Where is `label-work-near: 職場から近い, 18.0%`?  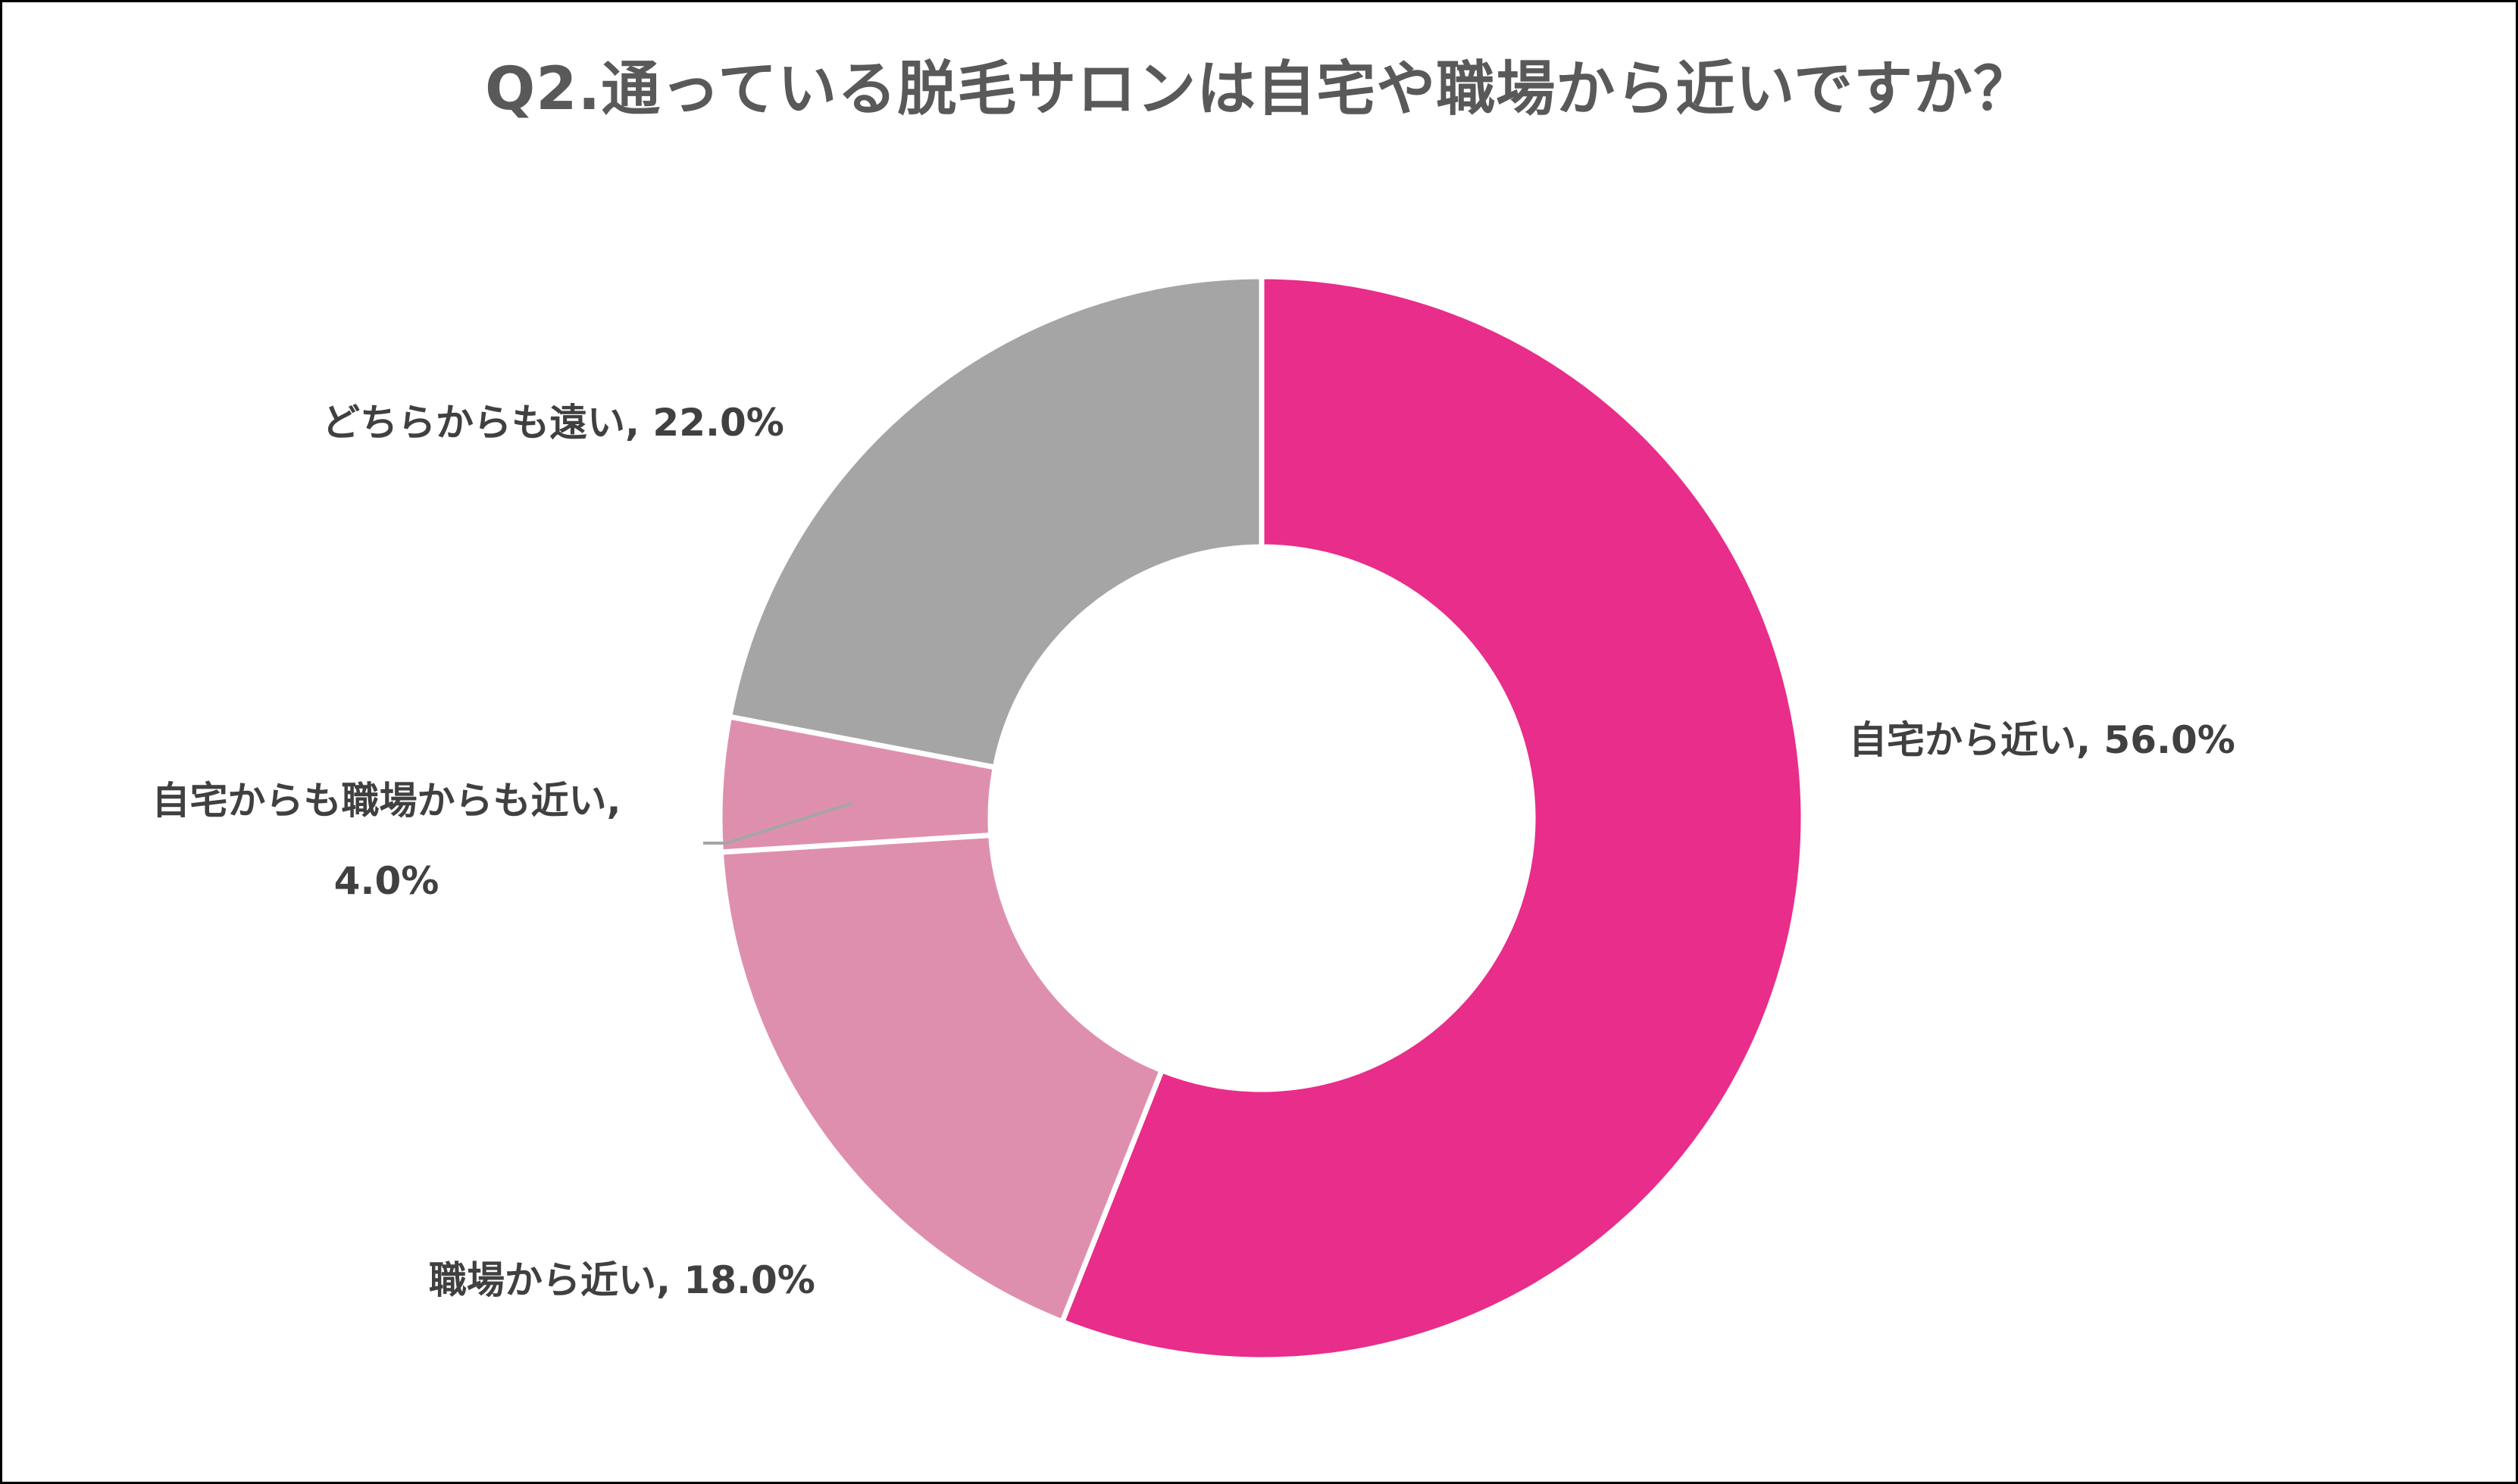 label-work-near: 職場から近い, 18.0% is located at coordinates (622, 1280).